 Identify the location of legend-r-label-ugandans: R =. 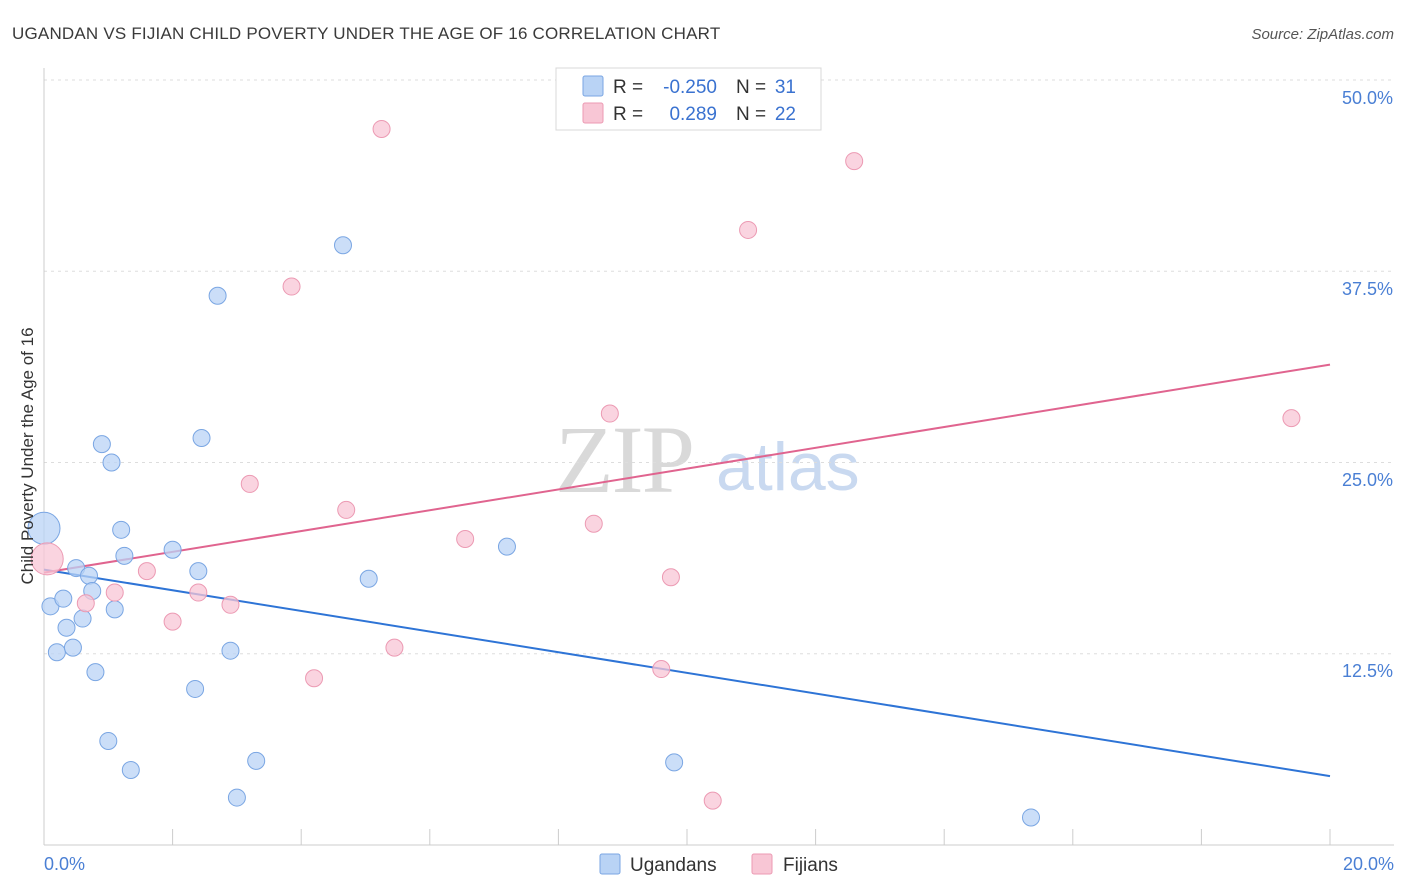
(628, 87).